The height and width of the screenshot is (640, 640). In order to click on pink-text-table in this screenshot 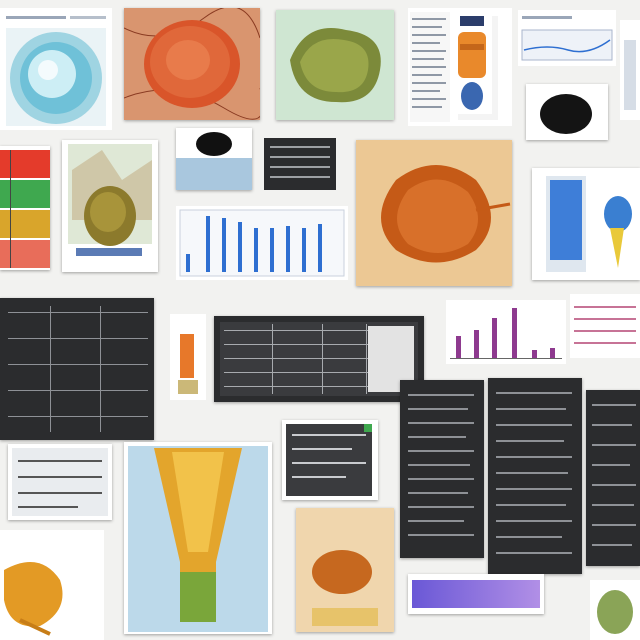, I will do `click(605, 326)`.